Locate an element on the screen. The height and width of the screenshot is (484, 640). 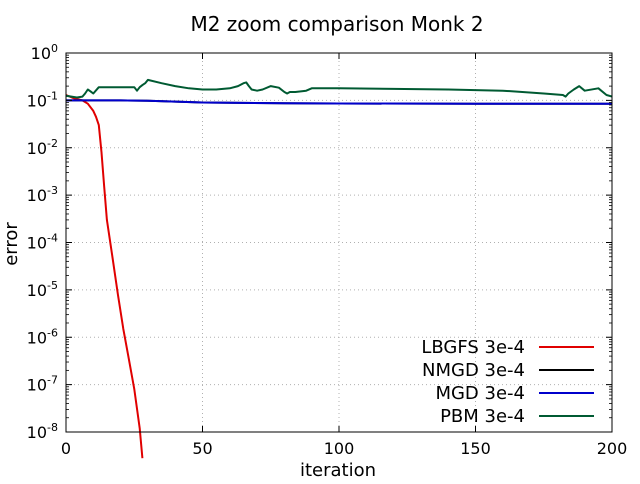
series-line-mgd is located at coordinates (339, 102).